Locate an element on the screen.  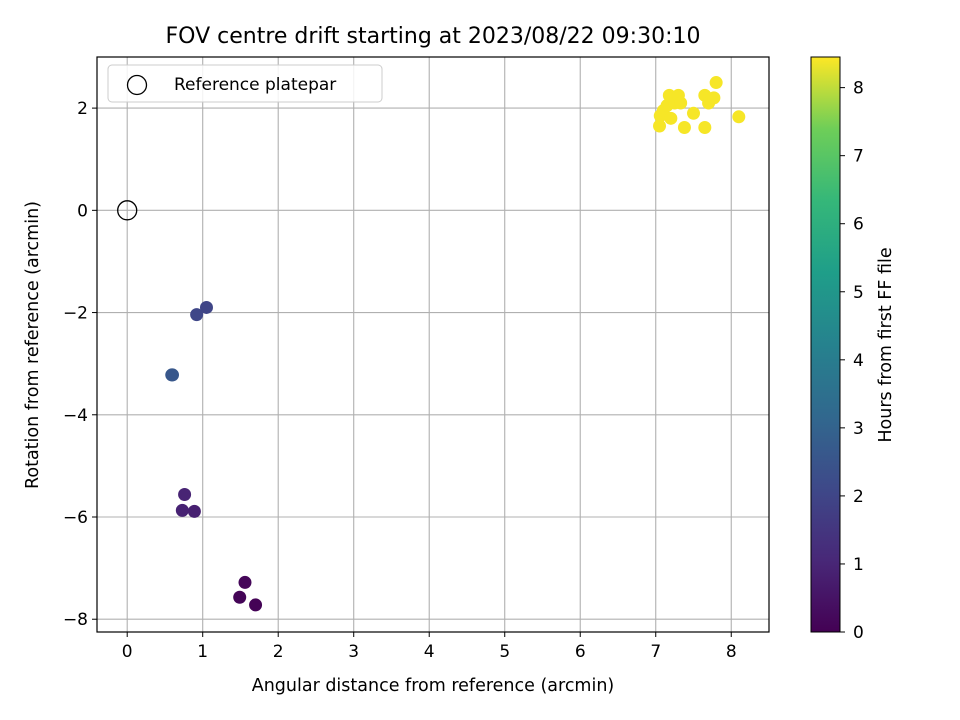
y-tick-label: 2 is located at coordinates (82, 109).